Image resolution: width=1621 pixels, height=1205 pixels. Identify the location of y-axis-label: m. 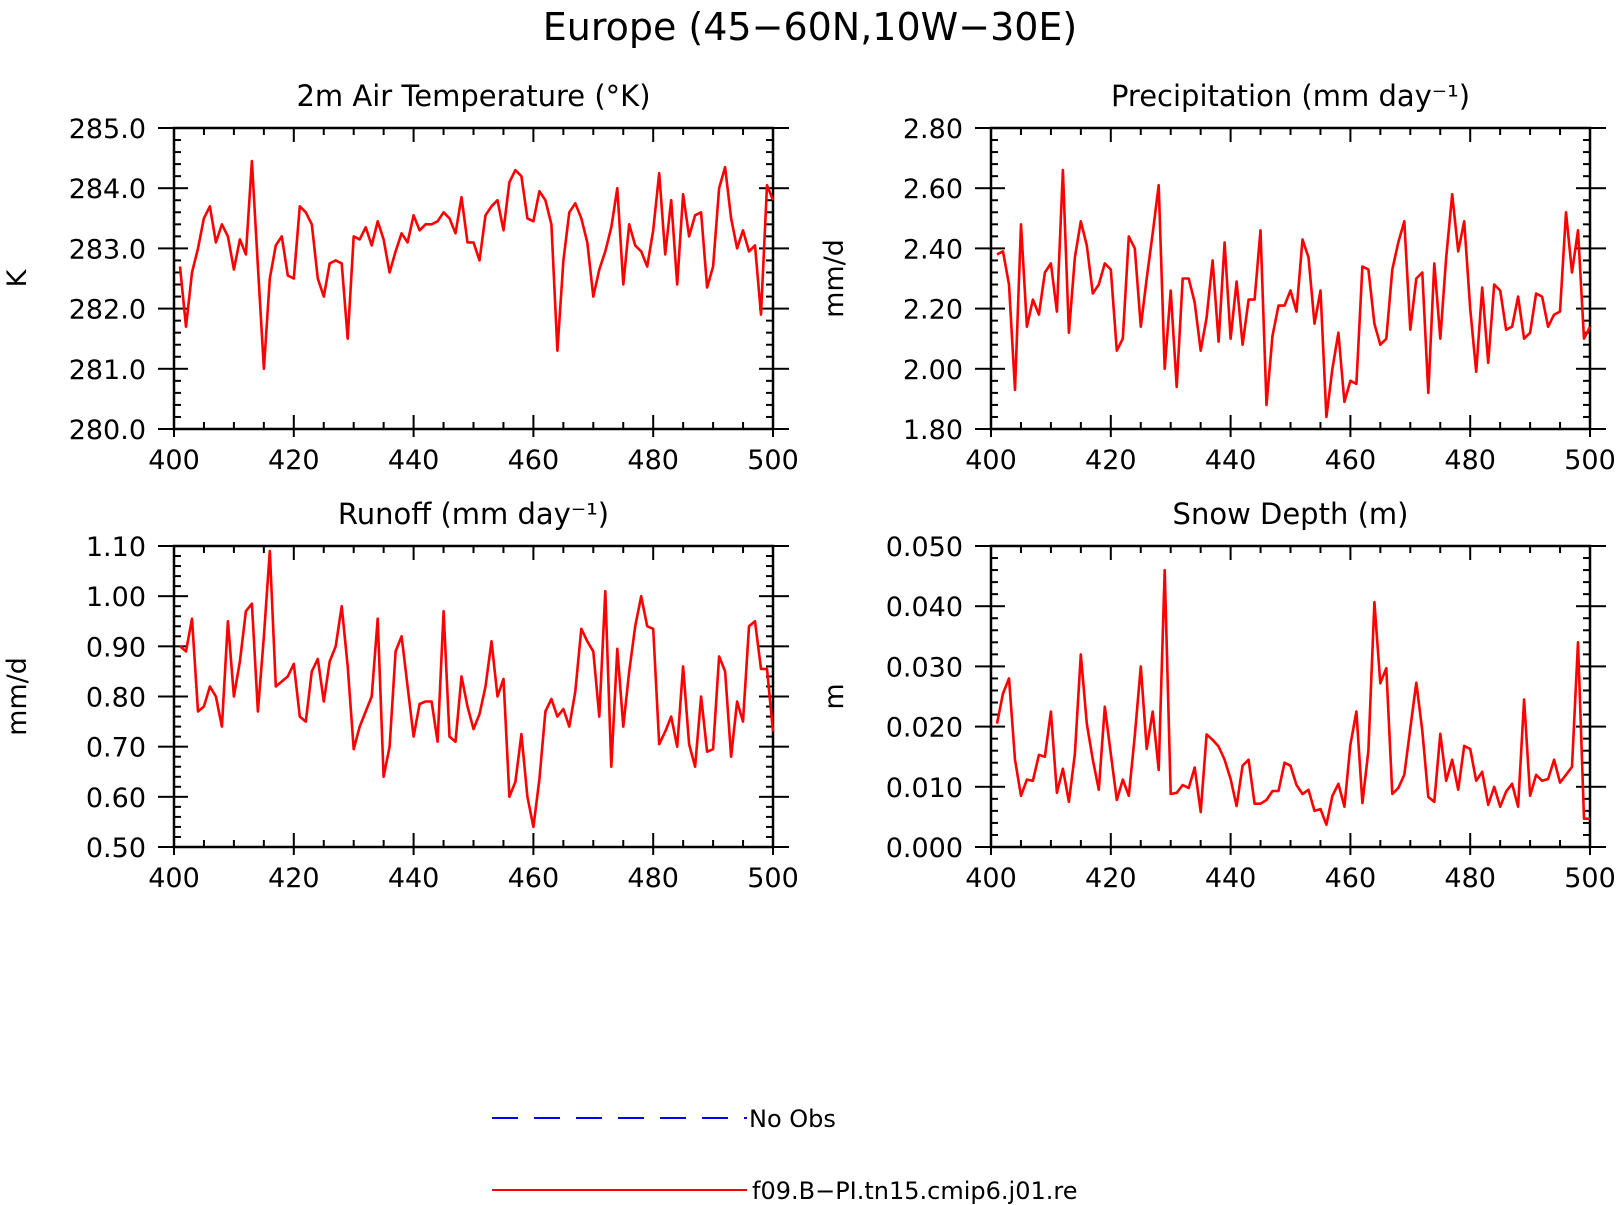
(834, 696).